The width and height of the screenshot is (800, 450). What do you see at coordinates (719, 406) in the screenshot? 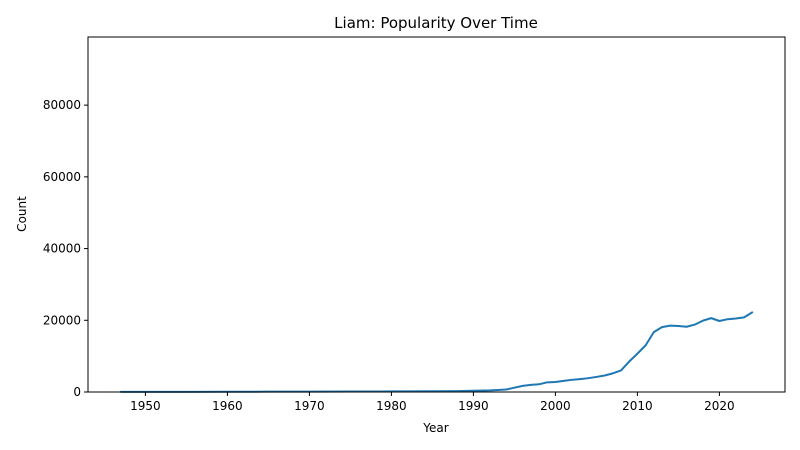
I see `x-tick-label: 2020` at bounding box center [719, 406].